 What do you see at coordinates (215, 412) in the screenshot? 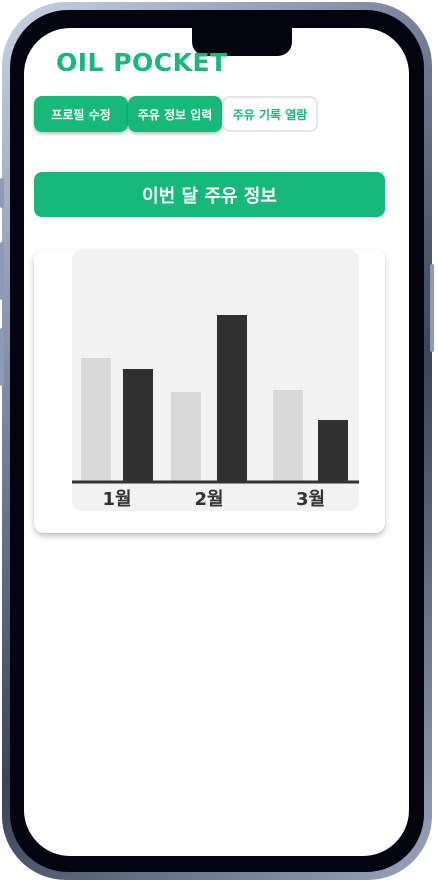
I see `monthly-fuel-chart: 1월 2월 3월` at bounding box center [215, 412].